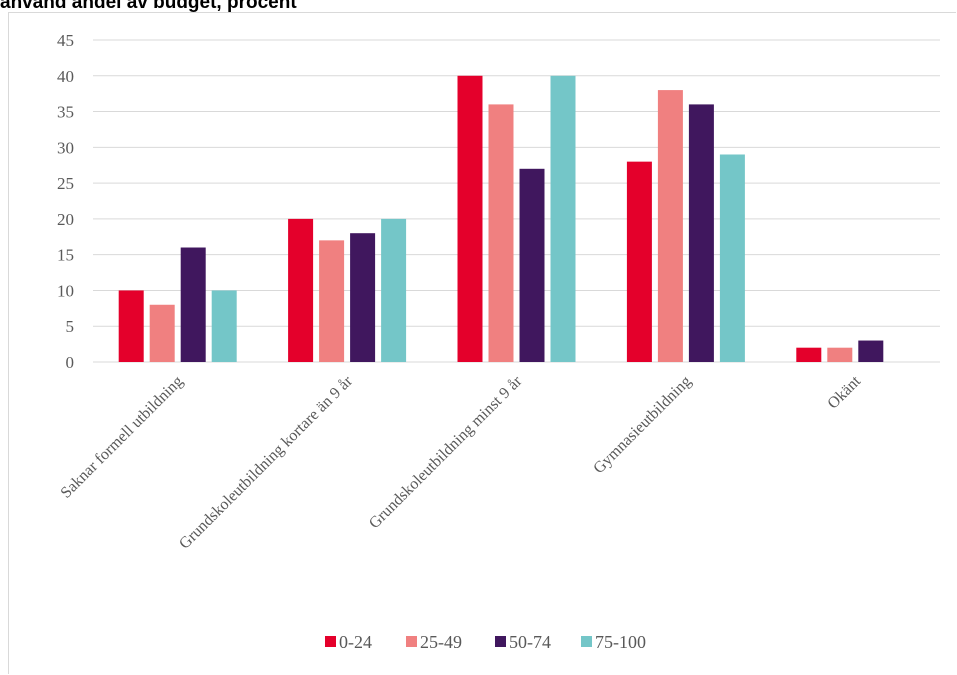 The image size is (957, 675). I want to click on y-tick-label: 35, so click(65, 112).